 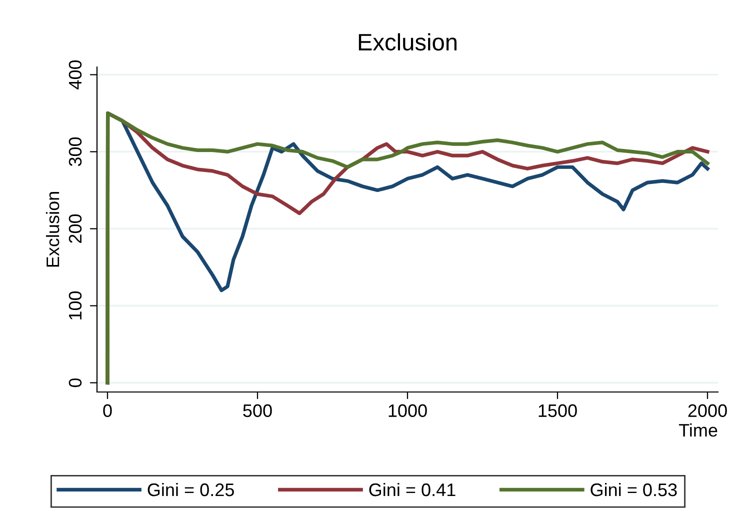 What do you see at coordinates (257, 411) in the screenshot?
I see `x-tick-label: 500` at bounding box center [257, 411].